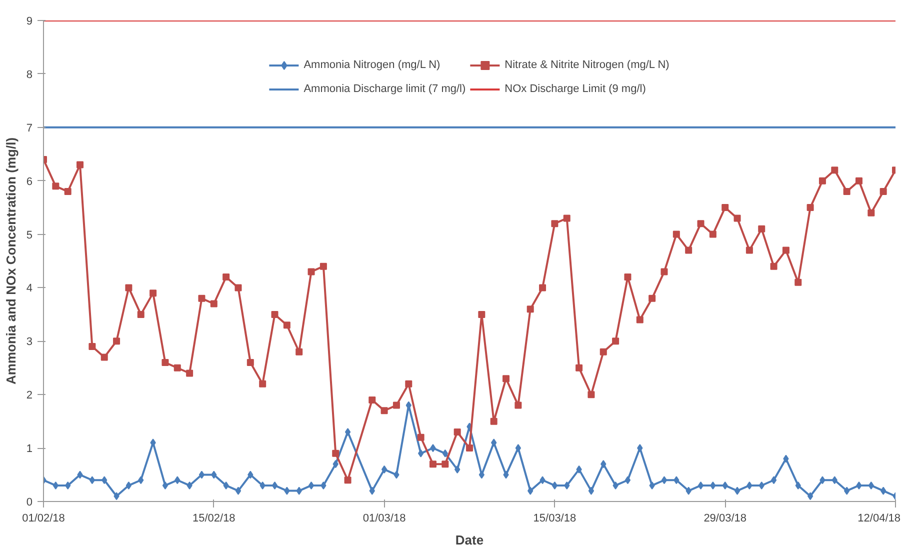 Image resolution: width=906 pixels, height=555 pixels. I want to click on y-tick-label: 0, so click(29, 502).